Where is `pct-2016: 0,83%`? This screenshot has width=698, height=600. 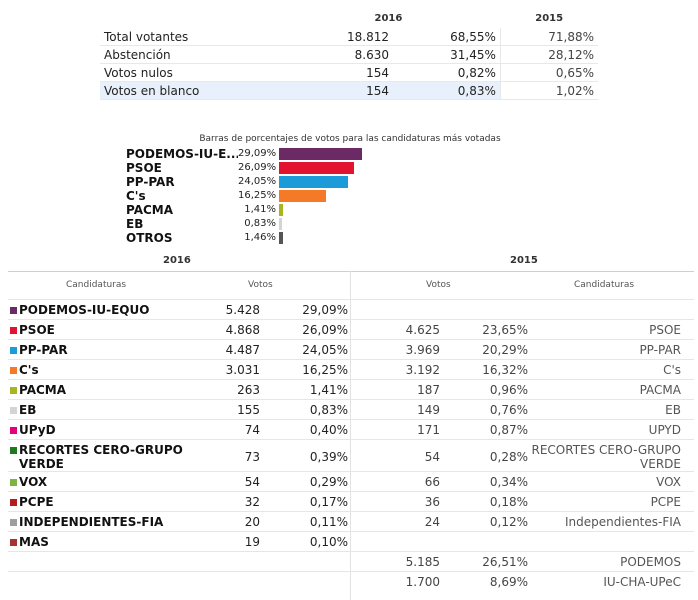
pct-2016: 0,83% is located at coordinates (328, 410).